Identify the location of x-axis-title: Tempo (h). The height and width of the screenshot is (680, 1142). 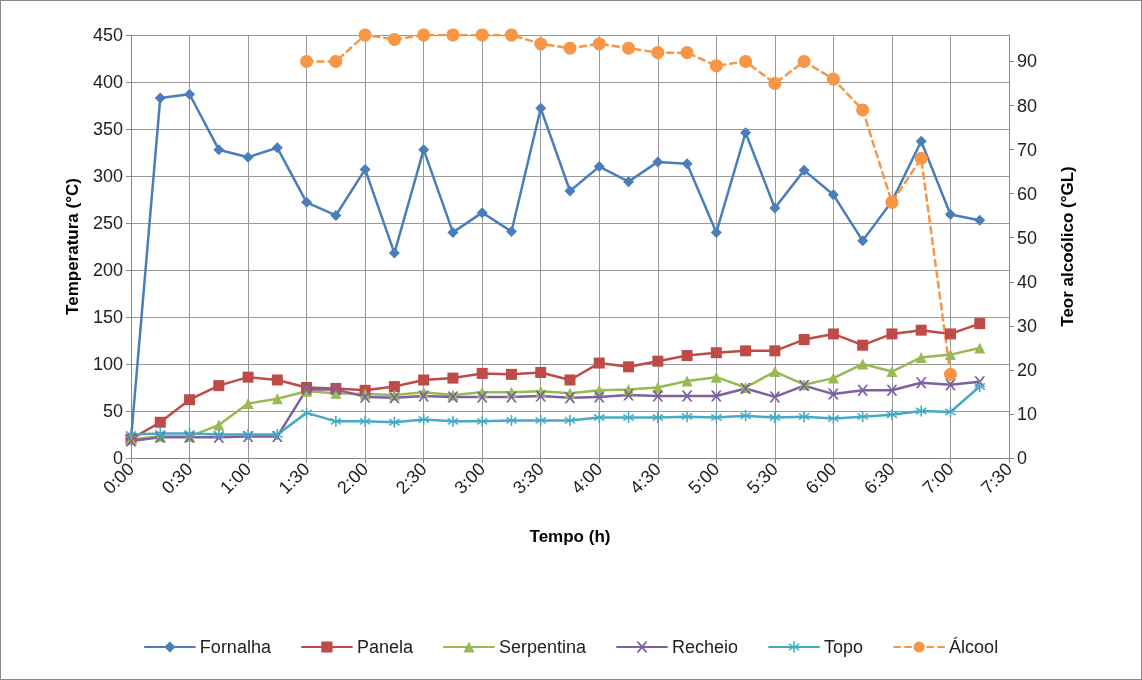
(570, 536).